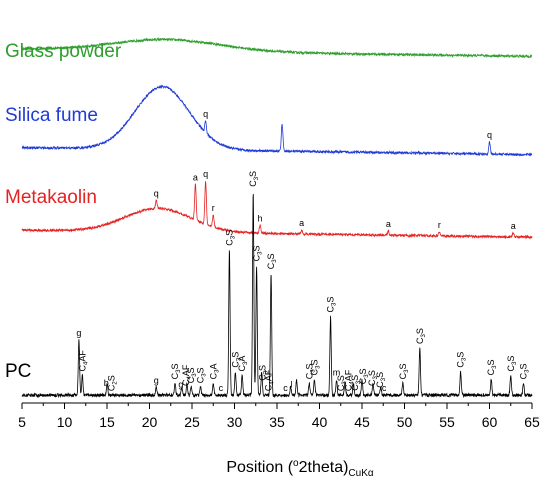 Image resolution: width=550 pixels, height=489 pixels. I want to click on peak-label-pc-38: C3S, so click(525, 372).